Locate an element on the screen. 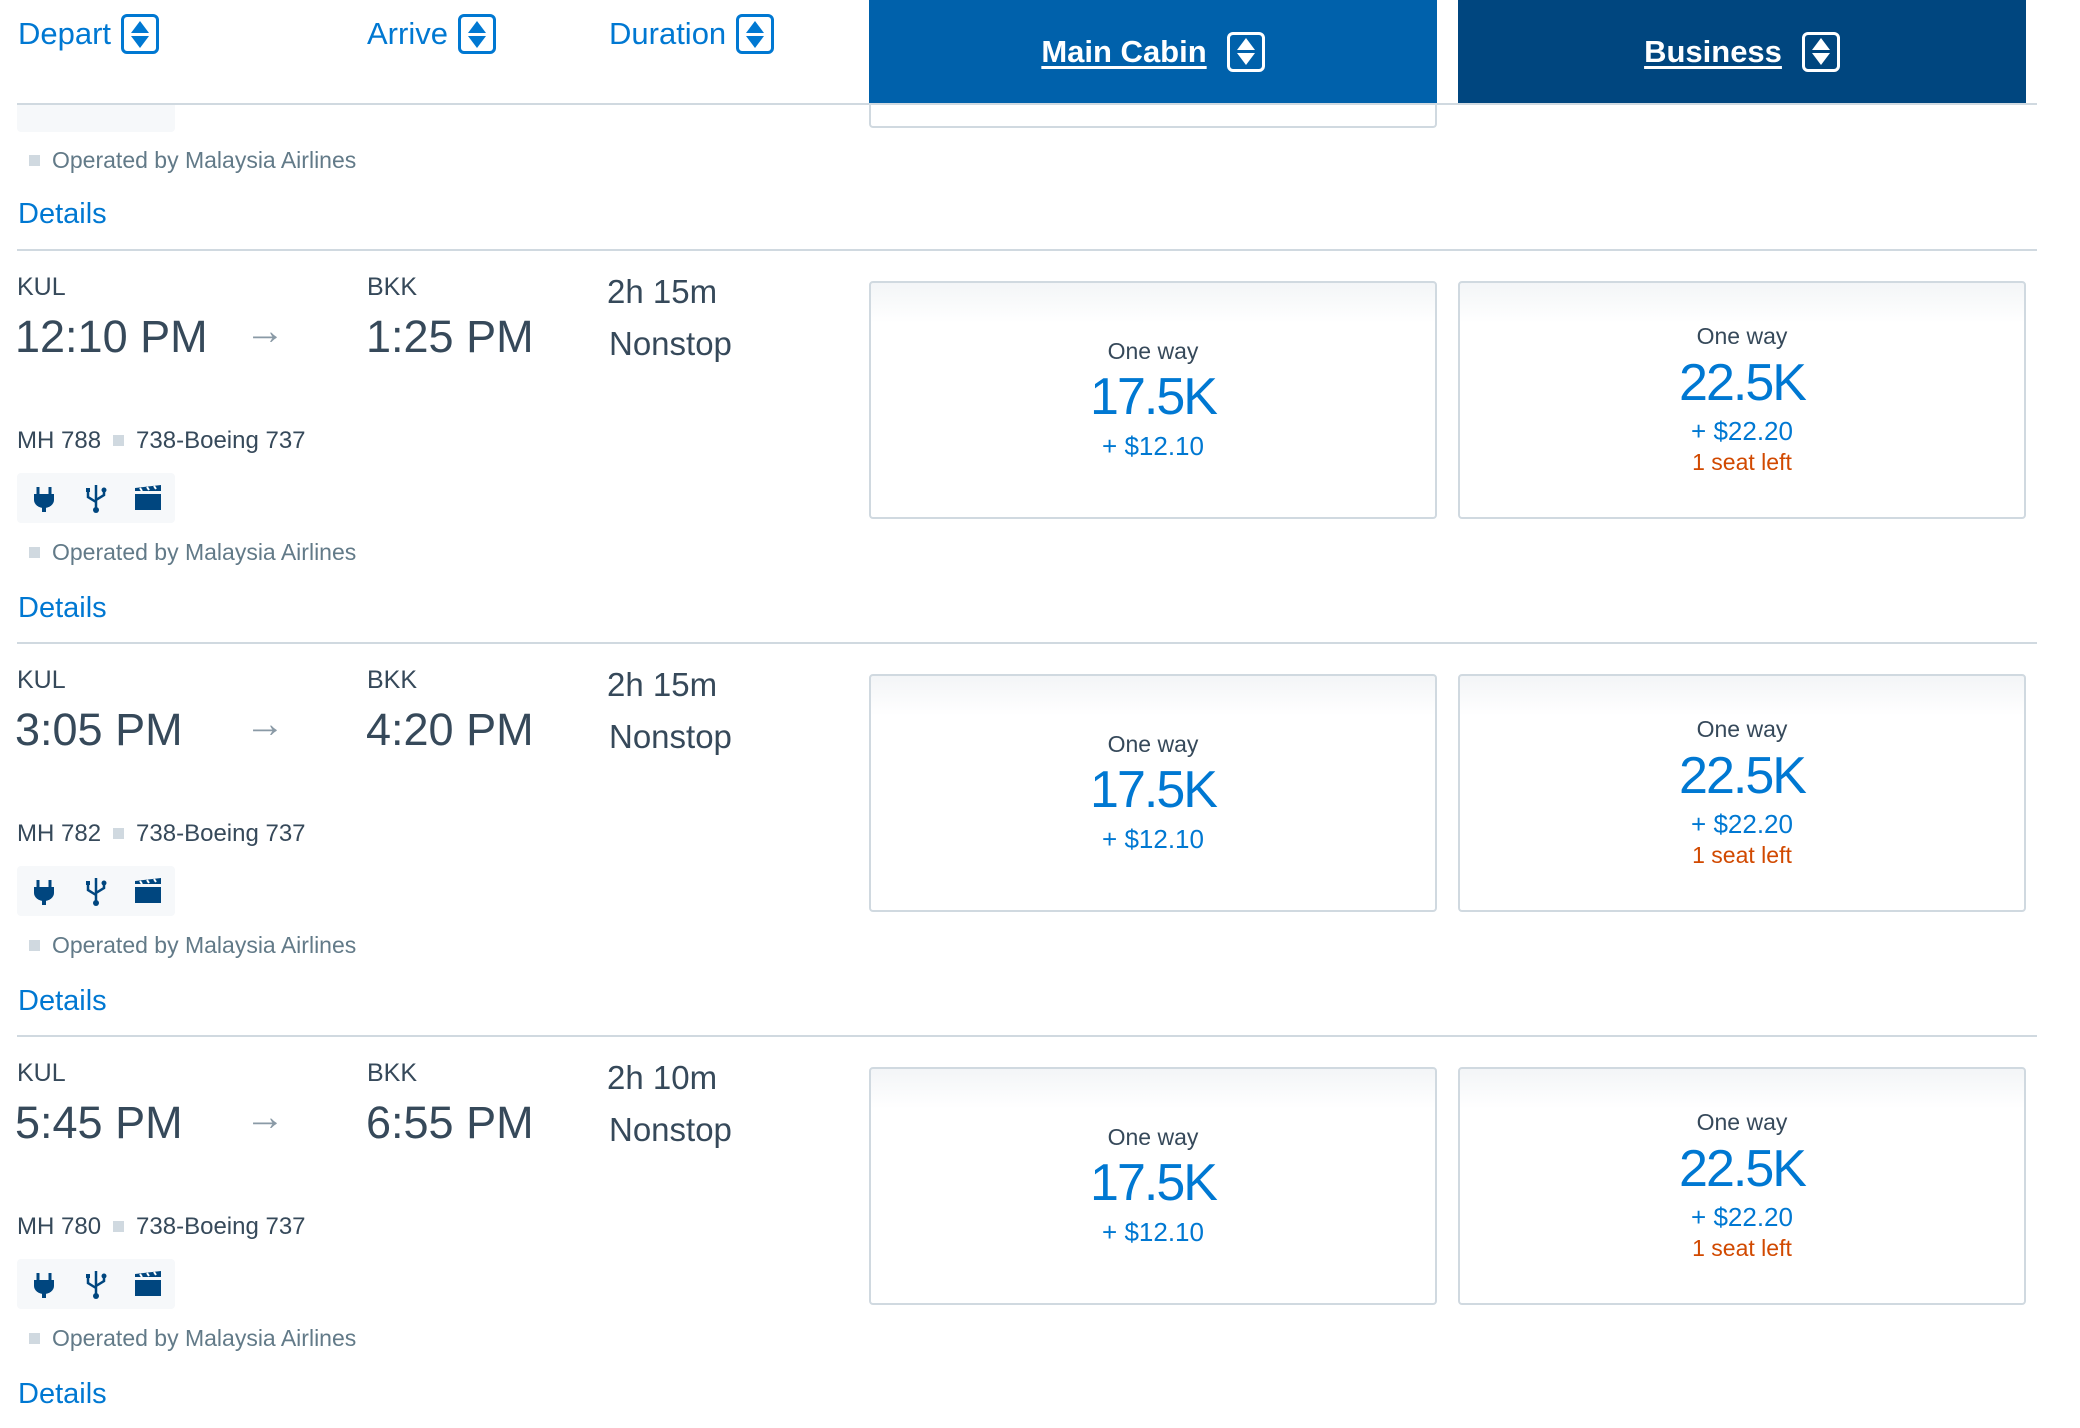  header-divider is located at coordinates (1027, 104).